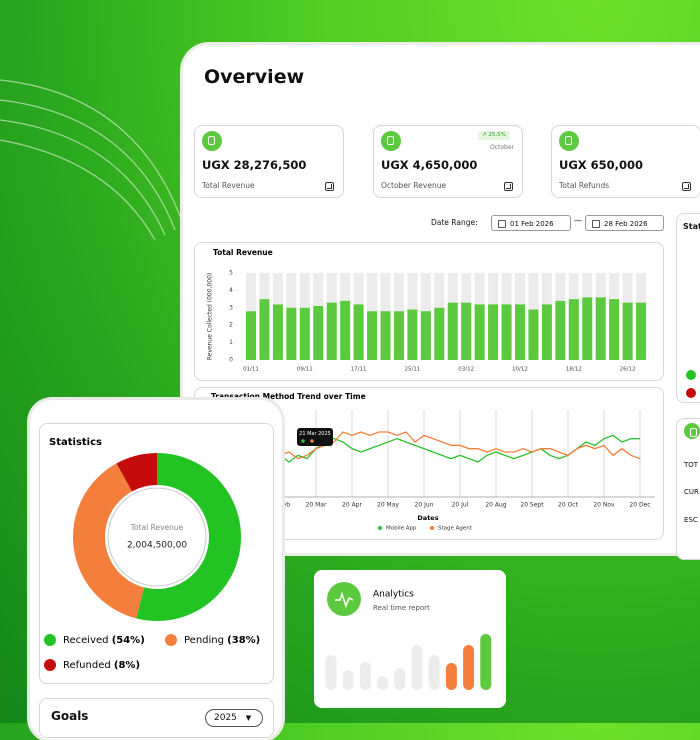 This screenshot has height=740, width=700. Describe the element at coordinates (691, 465) in the screenshot. I see `side-row: TOT` at that location.